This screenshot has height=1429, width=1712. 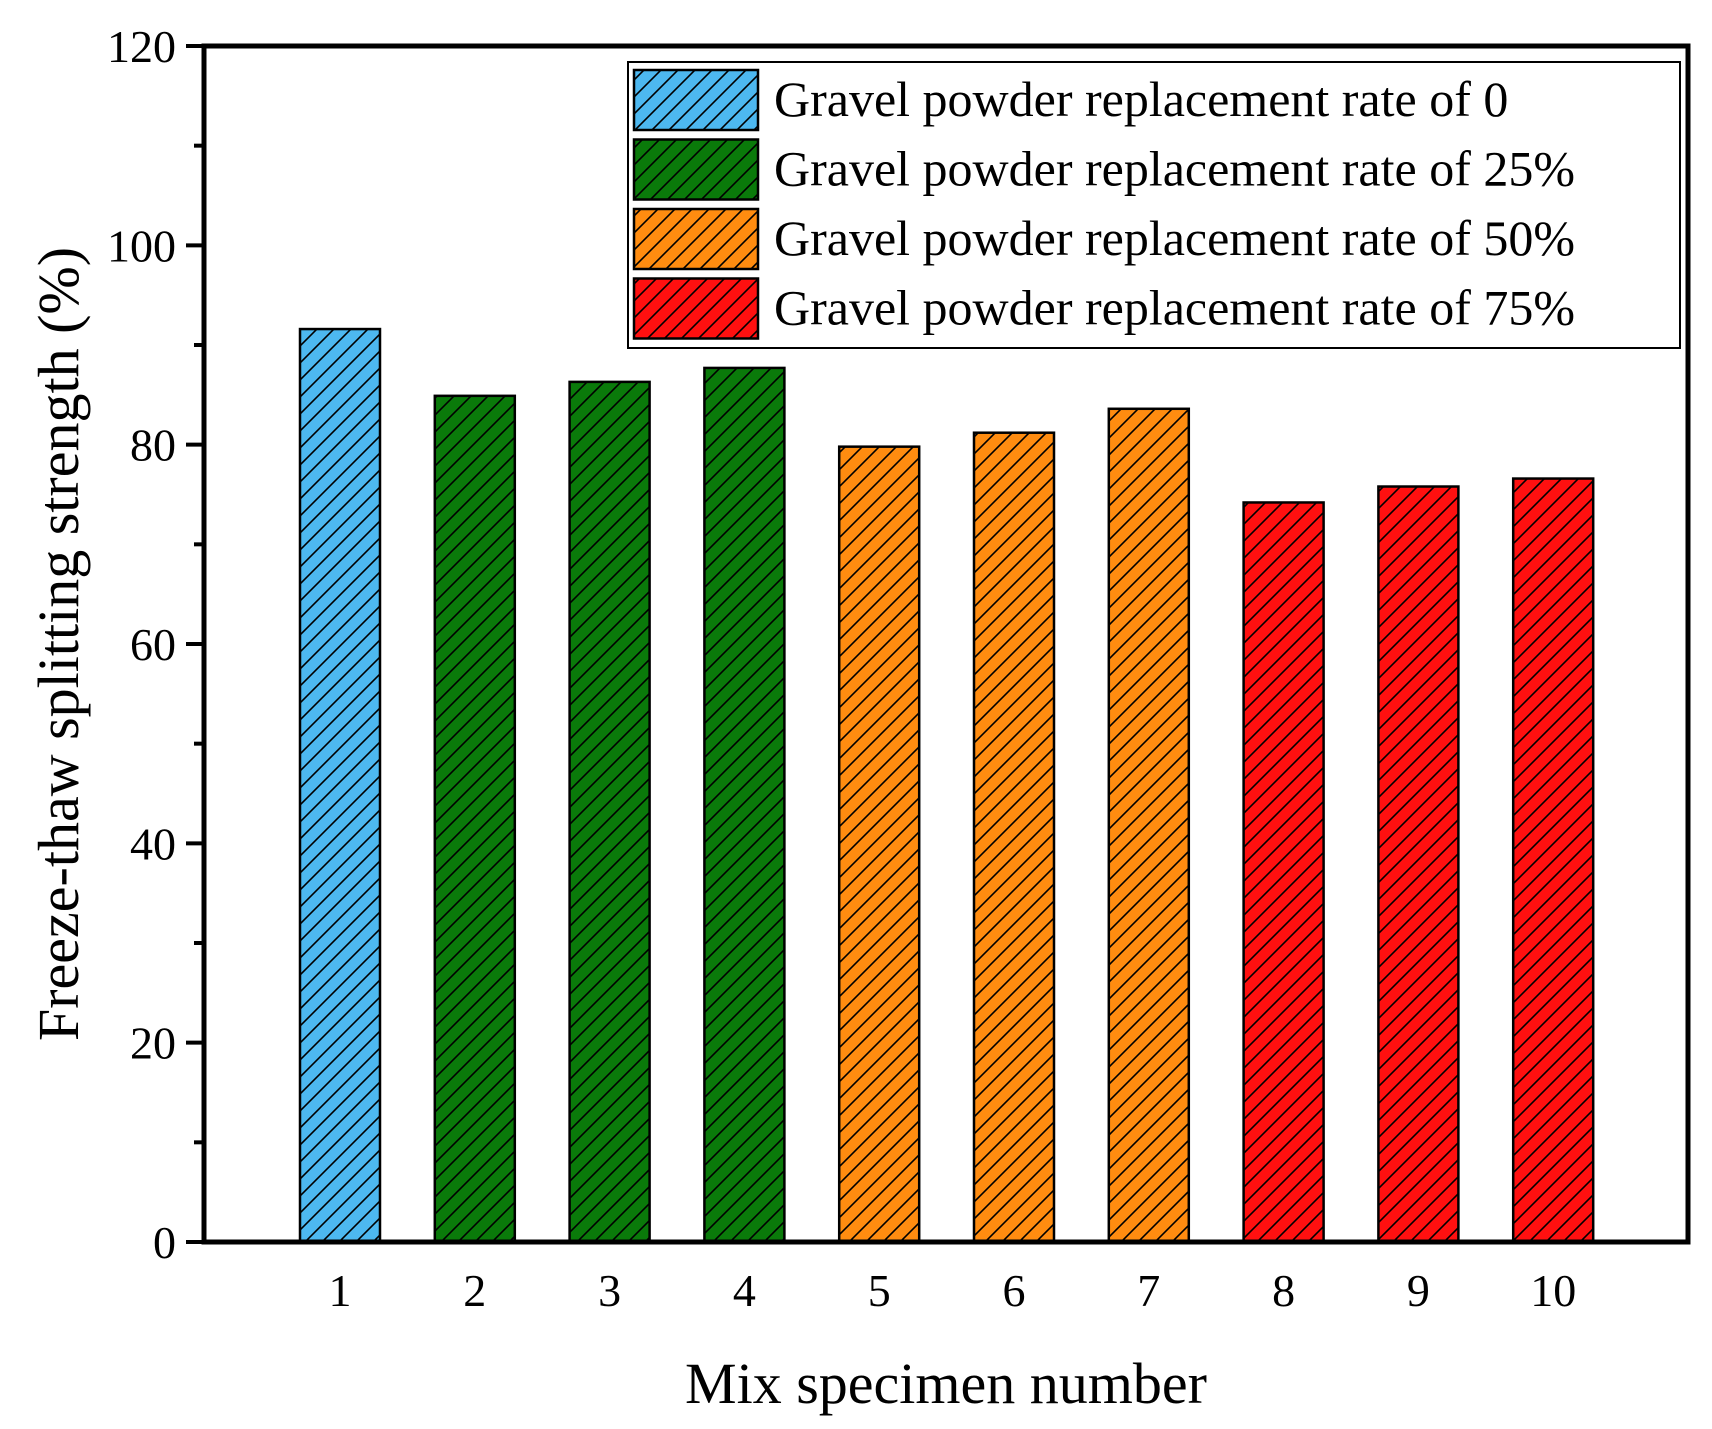 What do you see at coordinates (1148, 1290) in the screenshot?
I see `x-tick-label: 7` at bounding box center [1148, 1290].